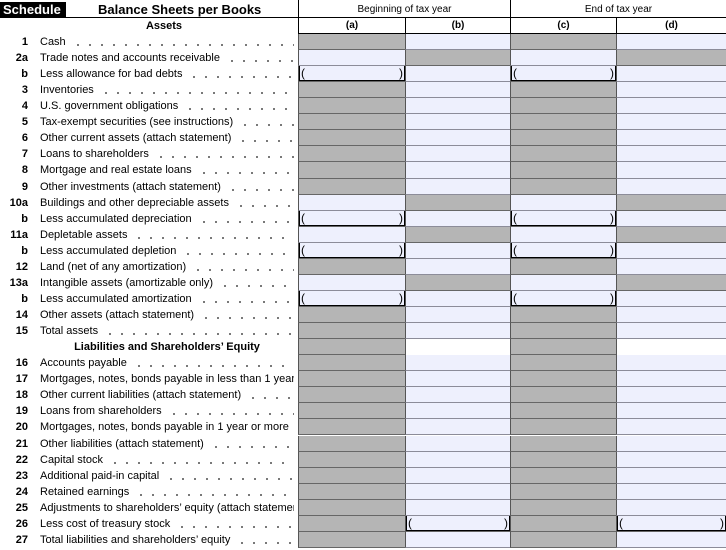  What do you see at coordinates (457, 523) in the screenshot?
I see `amount-field-b: ()` at bounding box center [457, 523].